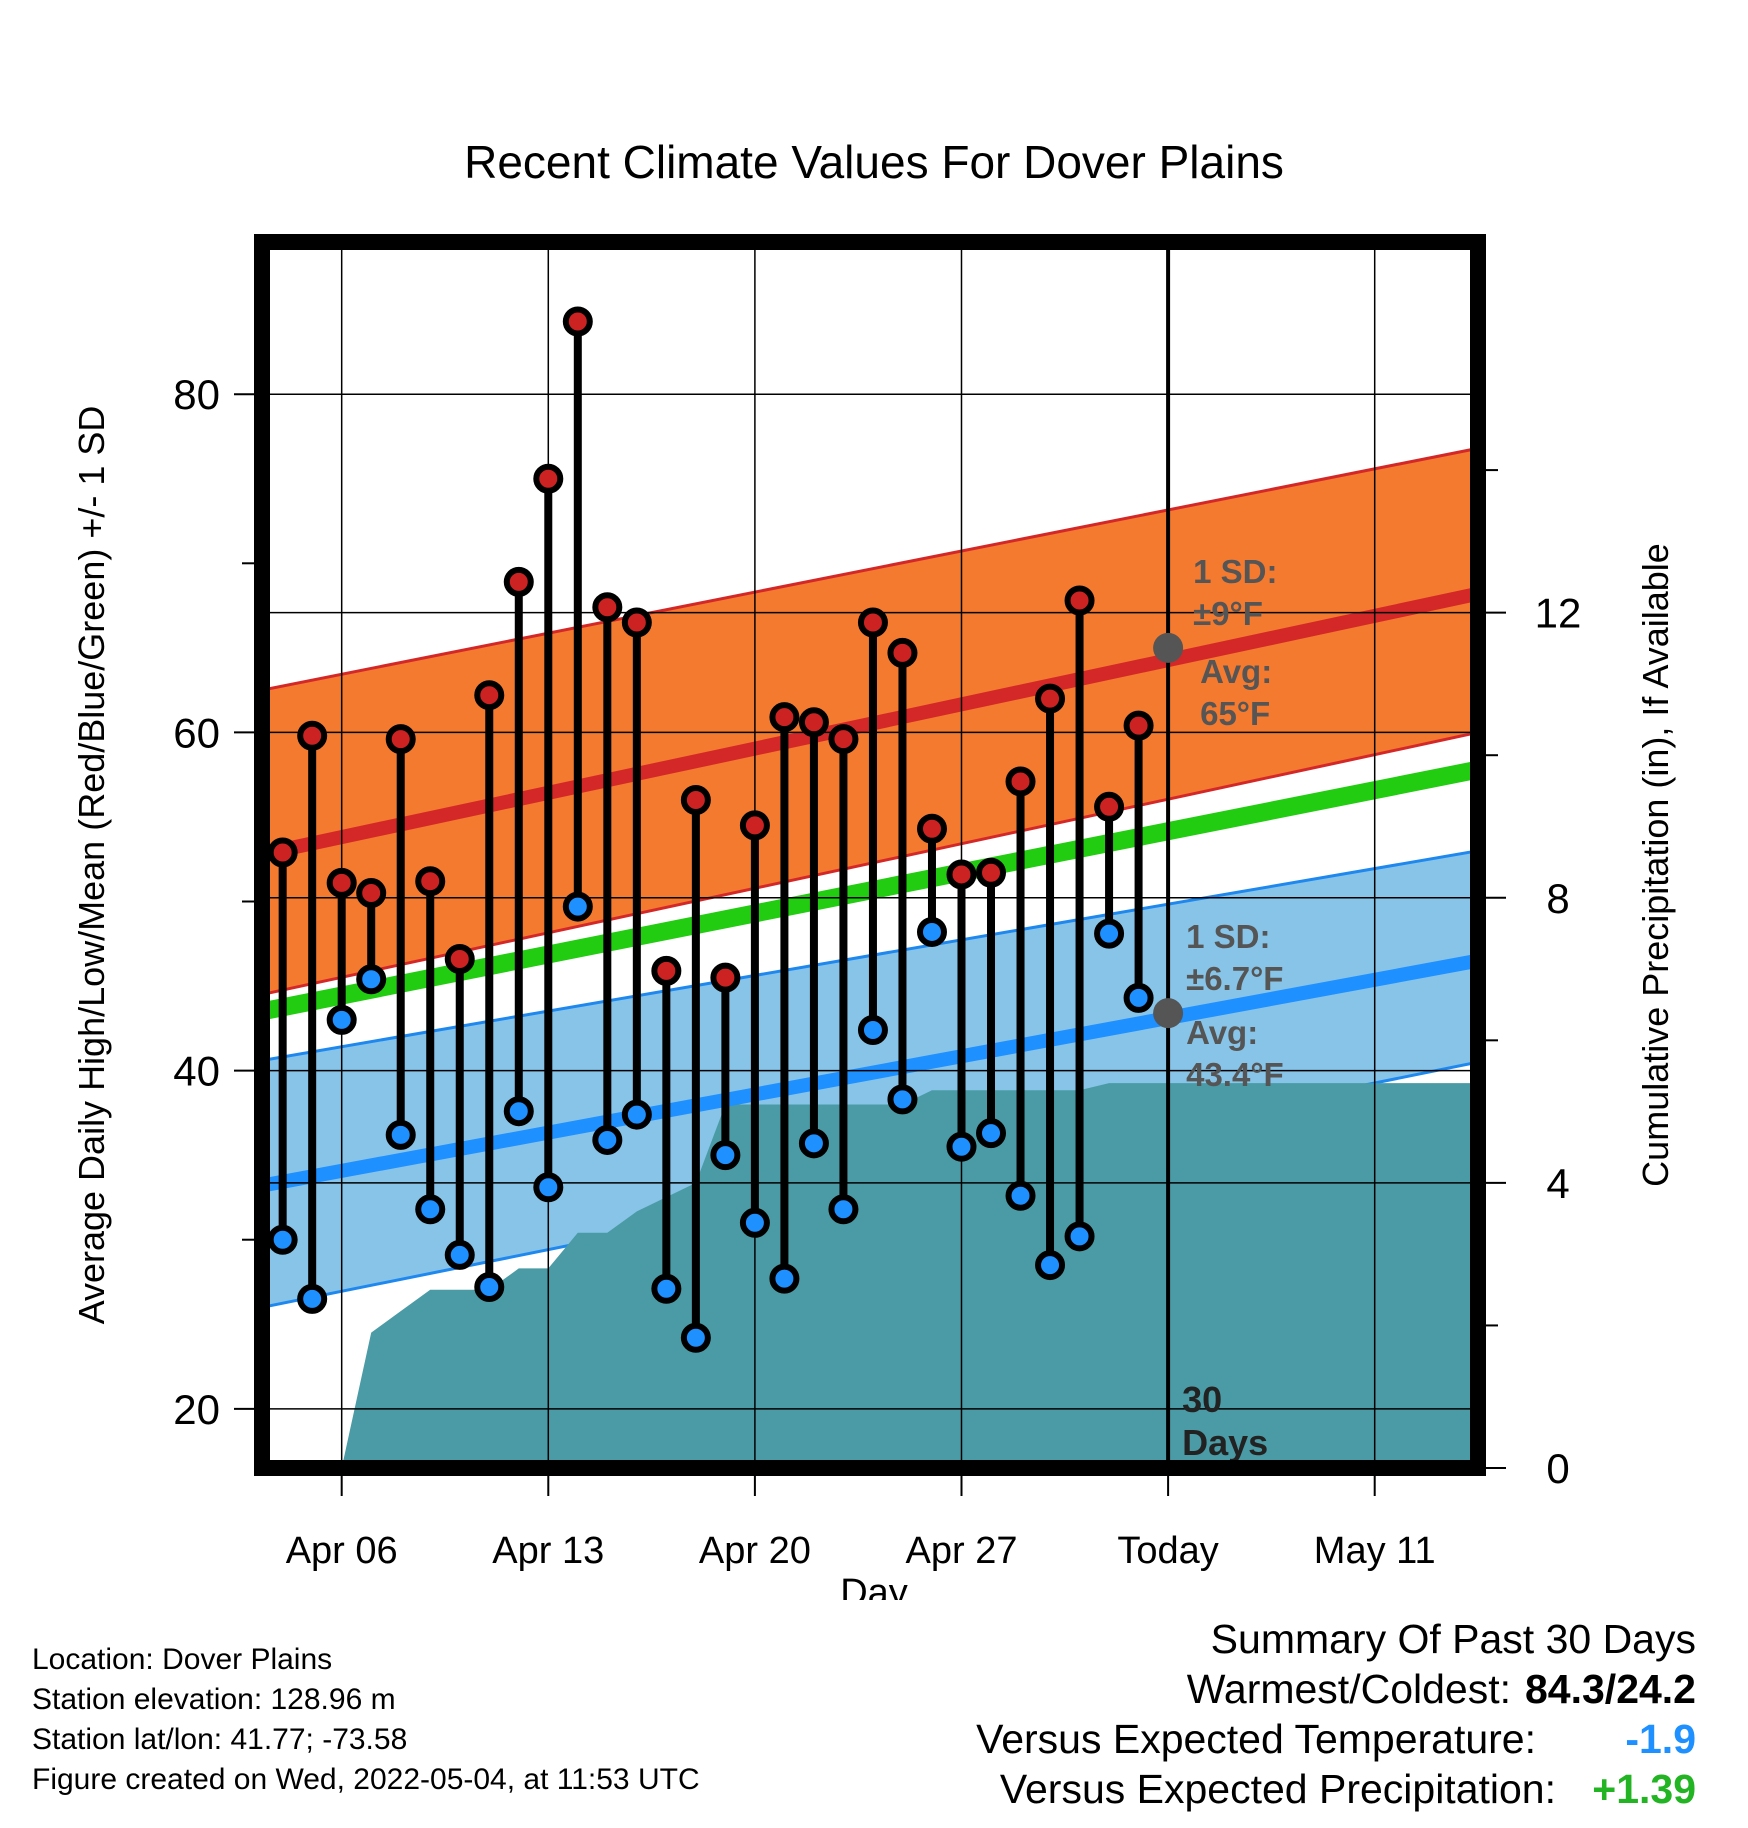  Describe the element at coordinates (1453, 1639) in the screenshot. I see `summary-heading: Summary Of Past 30 Days` at that location.